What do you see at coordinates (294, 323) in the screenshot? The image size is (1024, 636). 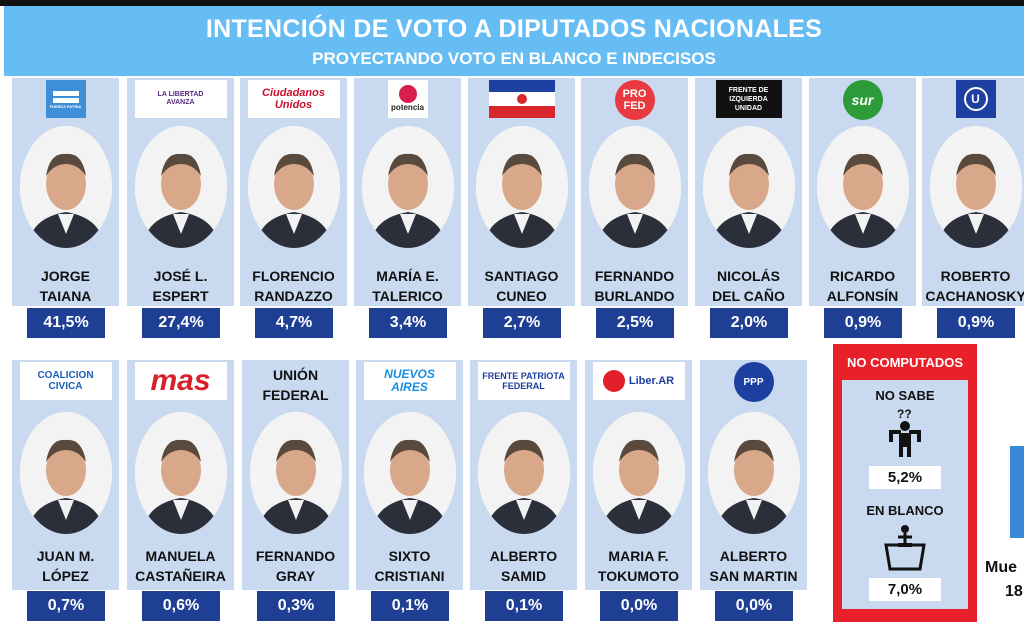 I see `vote-value-label: 4,7%` at bounding box center [294, 323].